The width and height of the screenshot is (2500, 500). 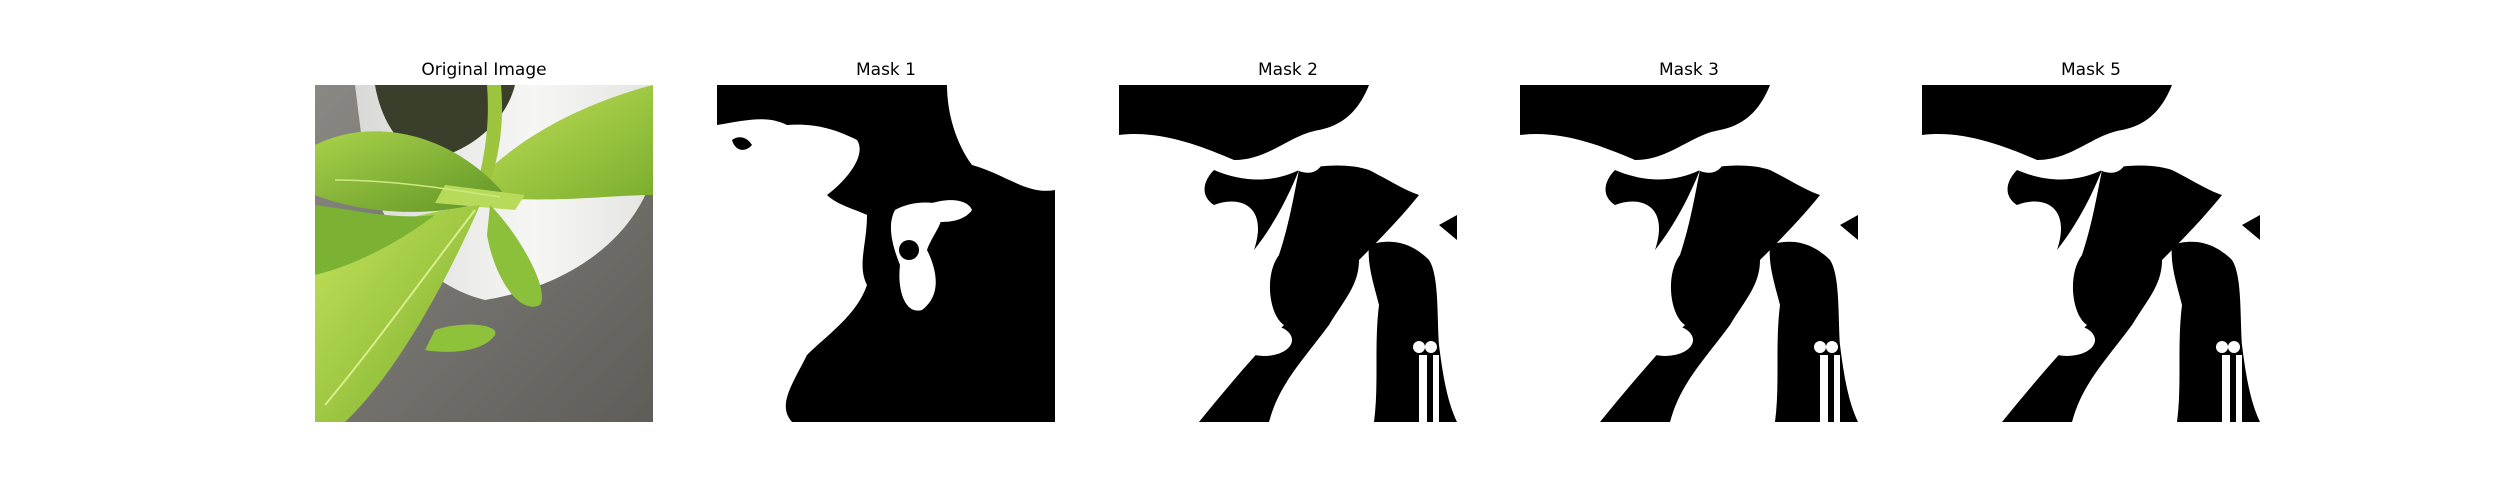 What do you see at coordinates (375, 240) in the screenshot?
I see `leaf-left-edge` at bounding box center [375, 240].